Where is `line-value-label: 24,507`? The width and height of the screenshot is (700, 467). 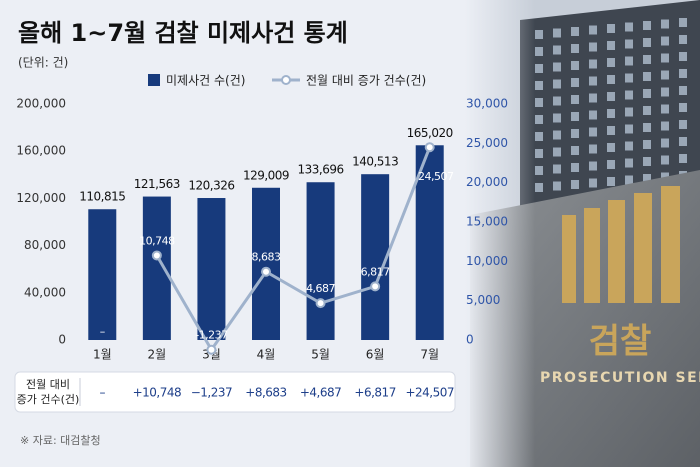
line-value-label: 24,507 is located at coordinates (436, 176).